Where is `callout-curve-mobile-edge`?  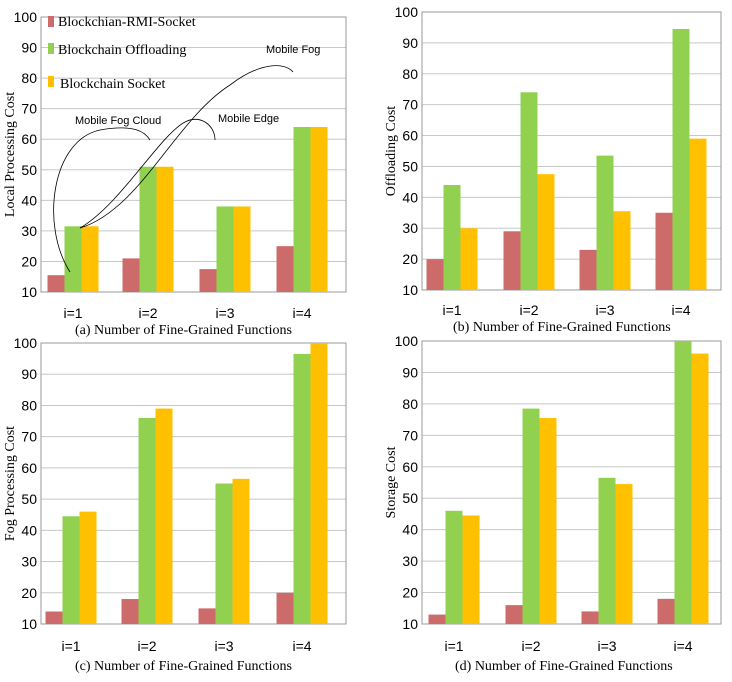
callout-curve-mobile-edge is located at coordinates (147, 173).